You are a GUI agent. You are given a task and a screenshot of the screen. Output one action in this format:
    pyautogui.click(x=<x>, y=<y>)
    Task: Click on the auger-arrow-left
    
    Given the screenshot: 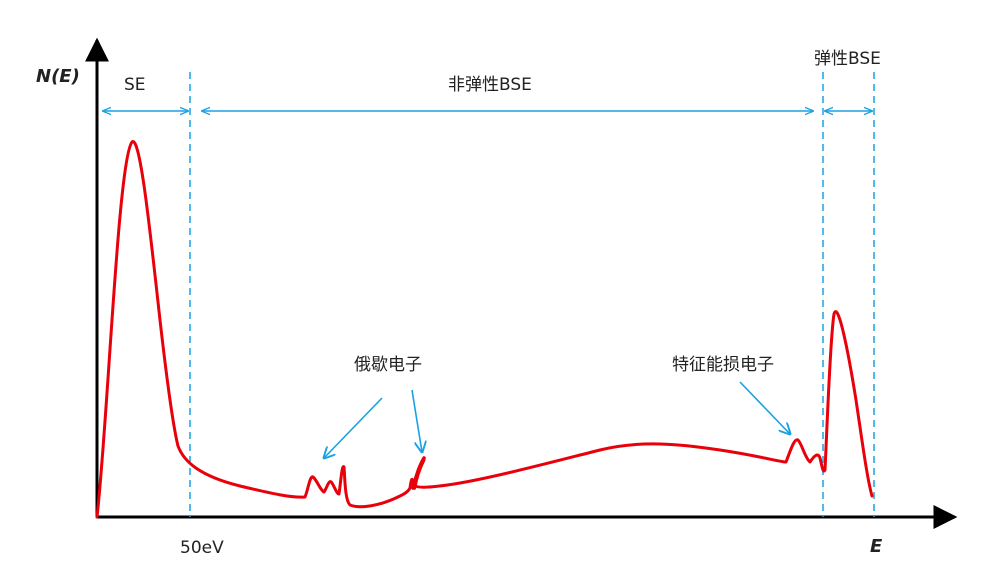 What is the action you would take?
    pyautogui.click(x=353, y=427)
    